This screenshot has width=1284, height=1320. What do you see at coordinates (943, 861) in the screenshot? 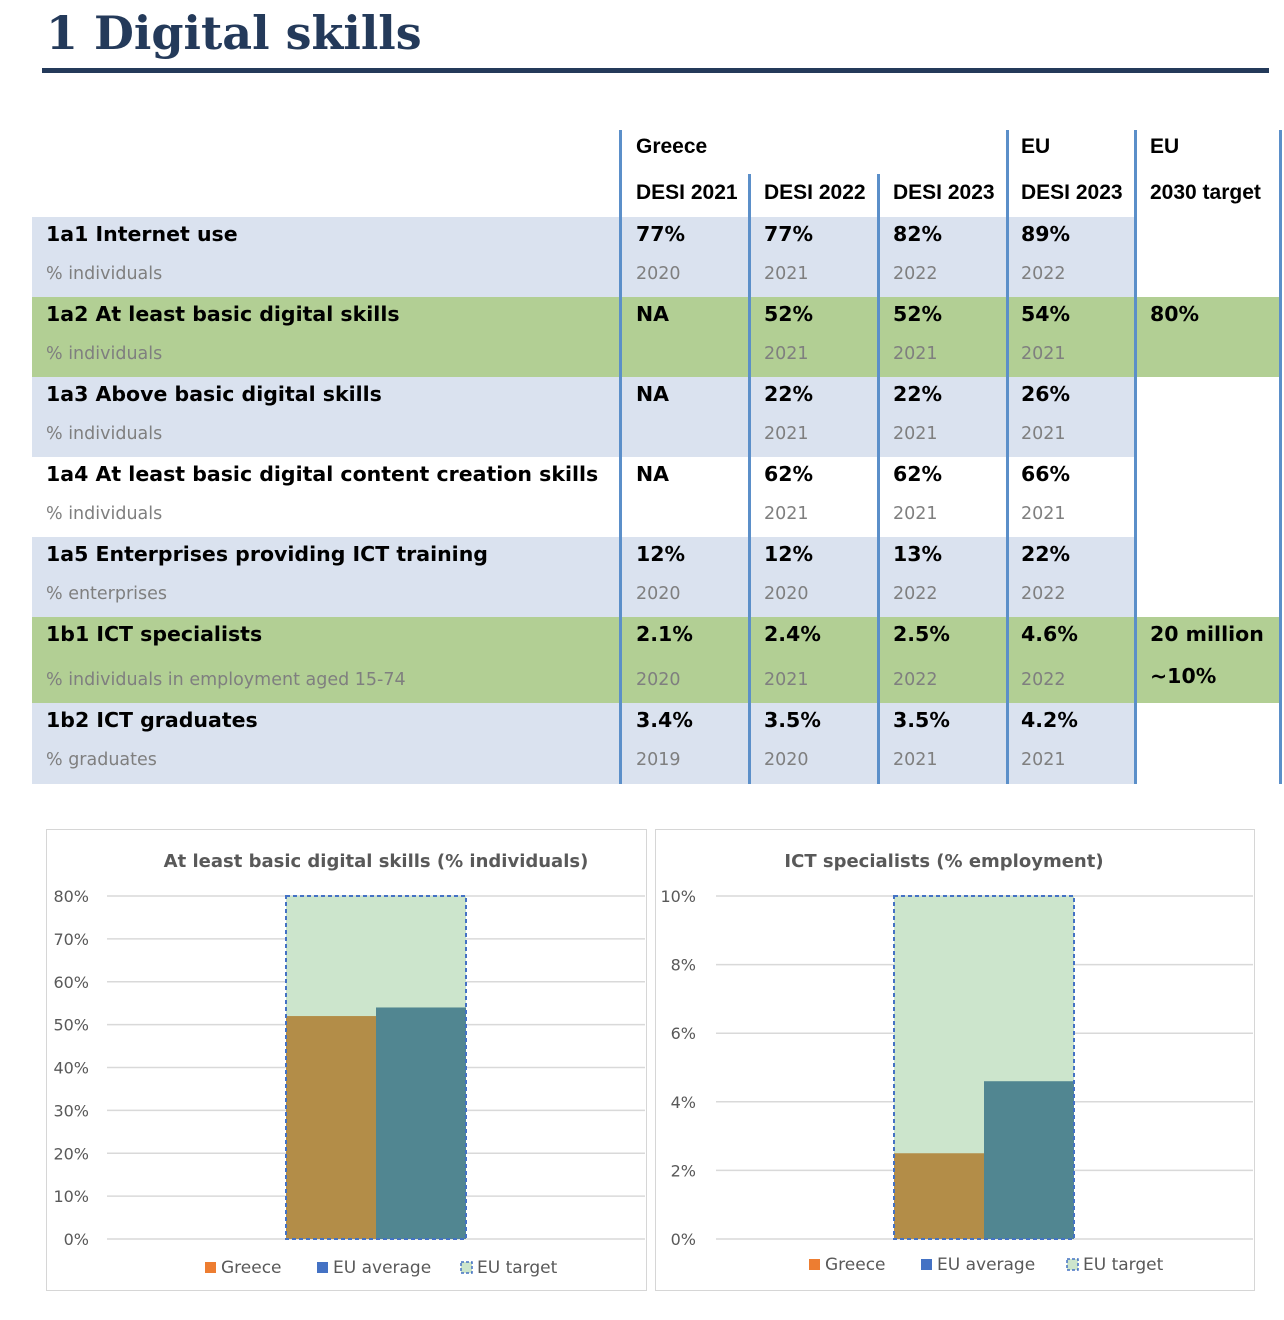
I see `chart-title: ICT specialists (% employment)` at bounding box center [943, 861].